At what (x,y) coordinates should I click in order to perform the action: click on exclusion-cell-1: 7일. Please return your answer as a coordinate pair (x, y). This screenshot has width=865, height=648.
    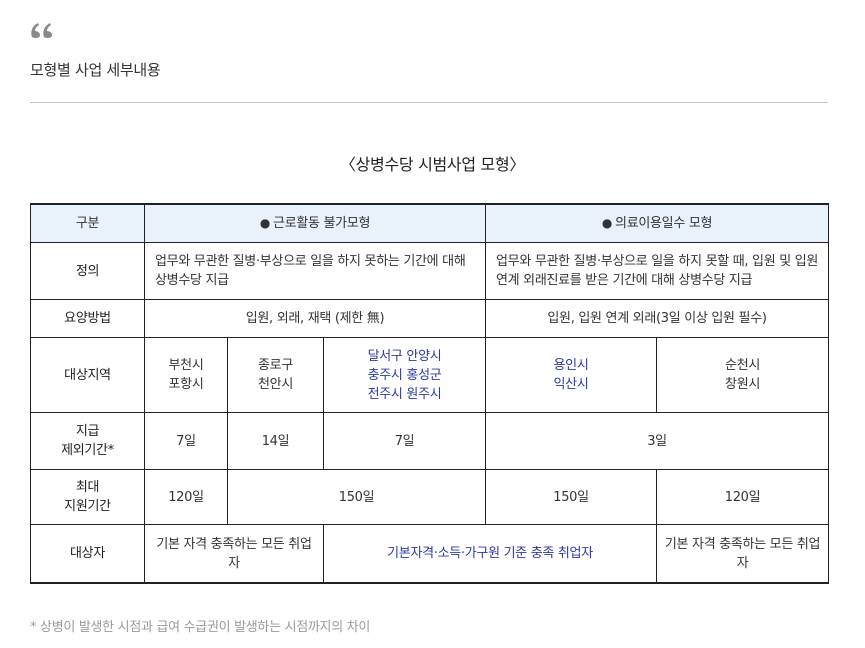
    Looking at the image, I should click on (186, 441).